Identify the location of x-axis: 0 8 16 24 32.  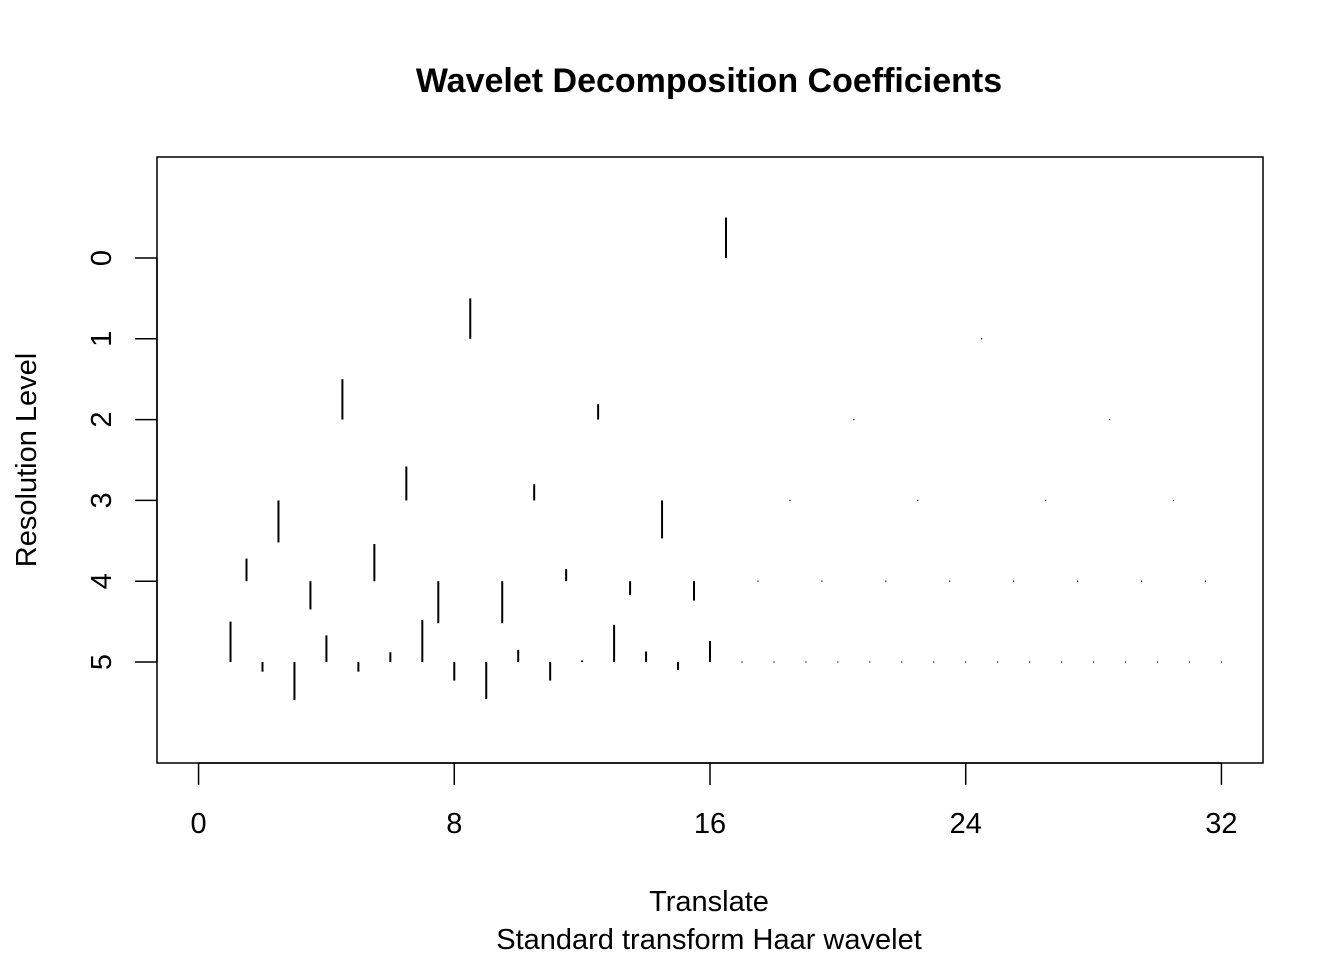
(714, 801).